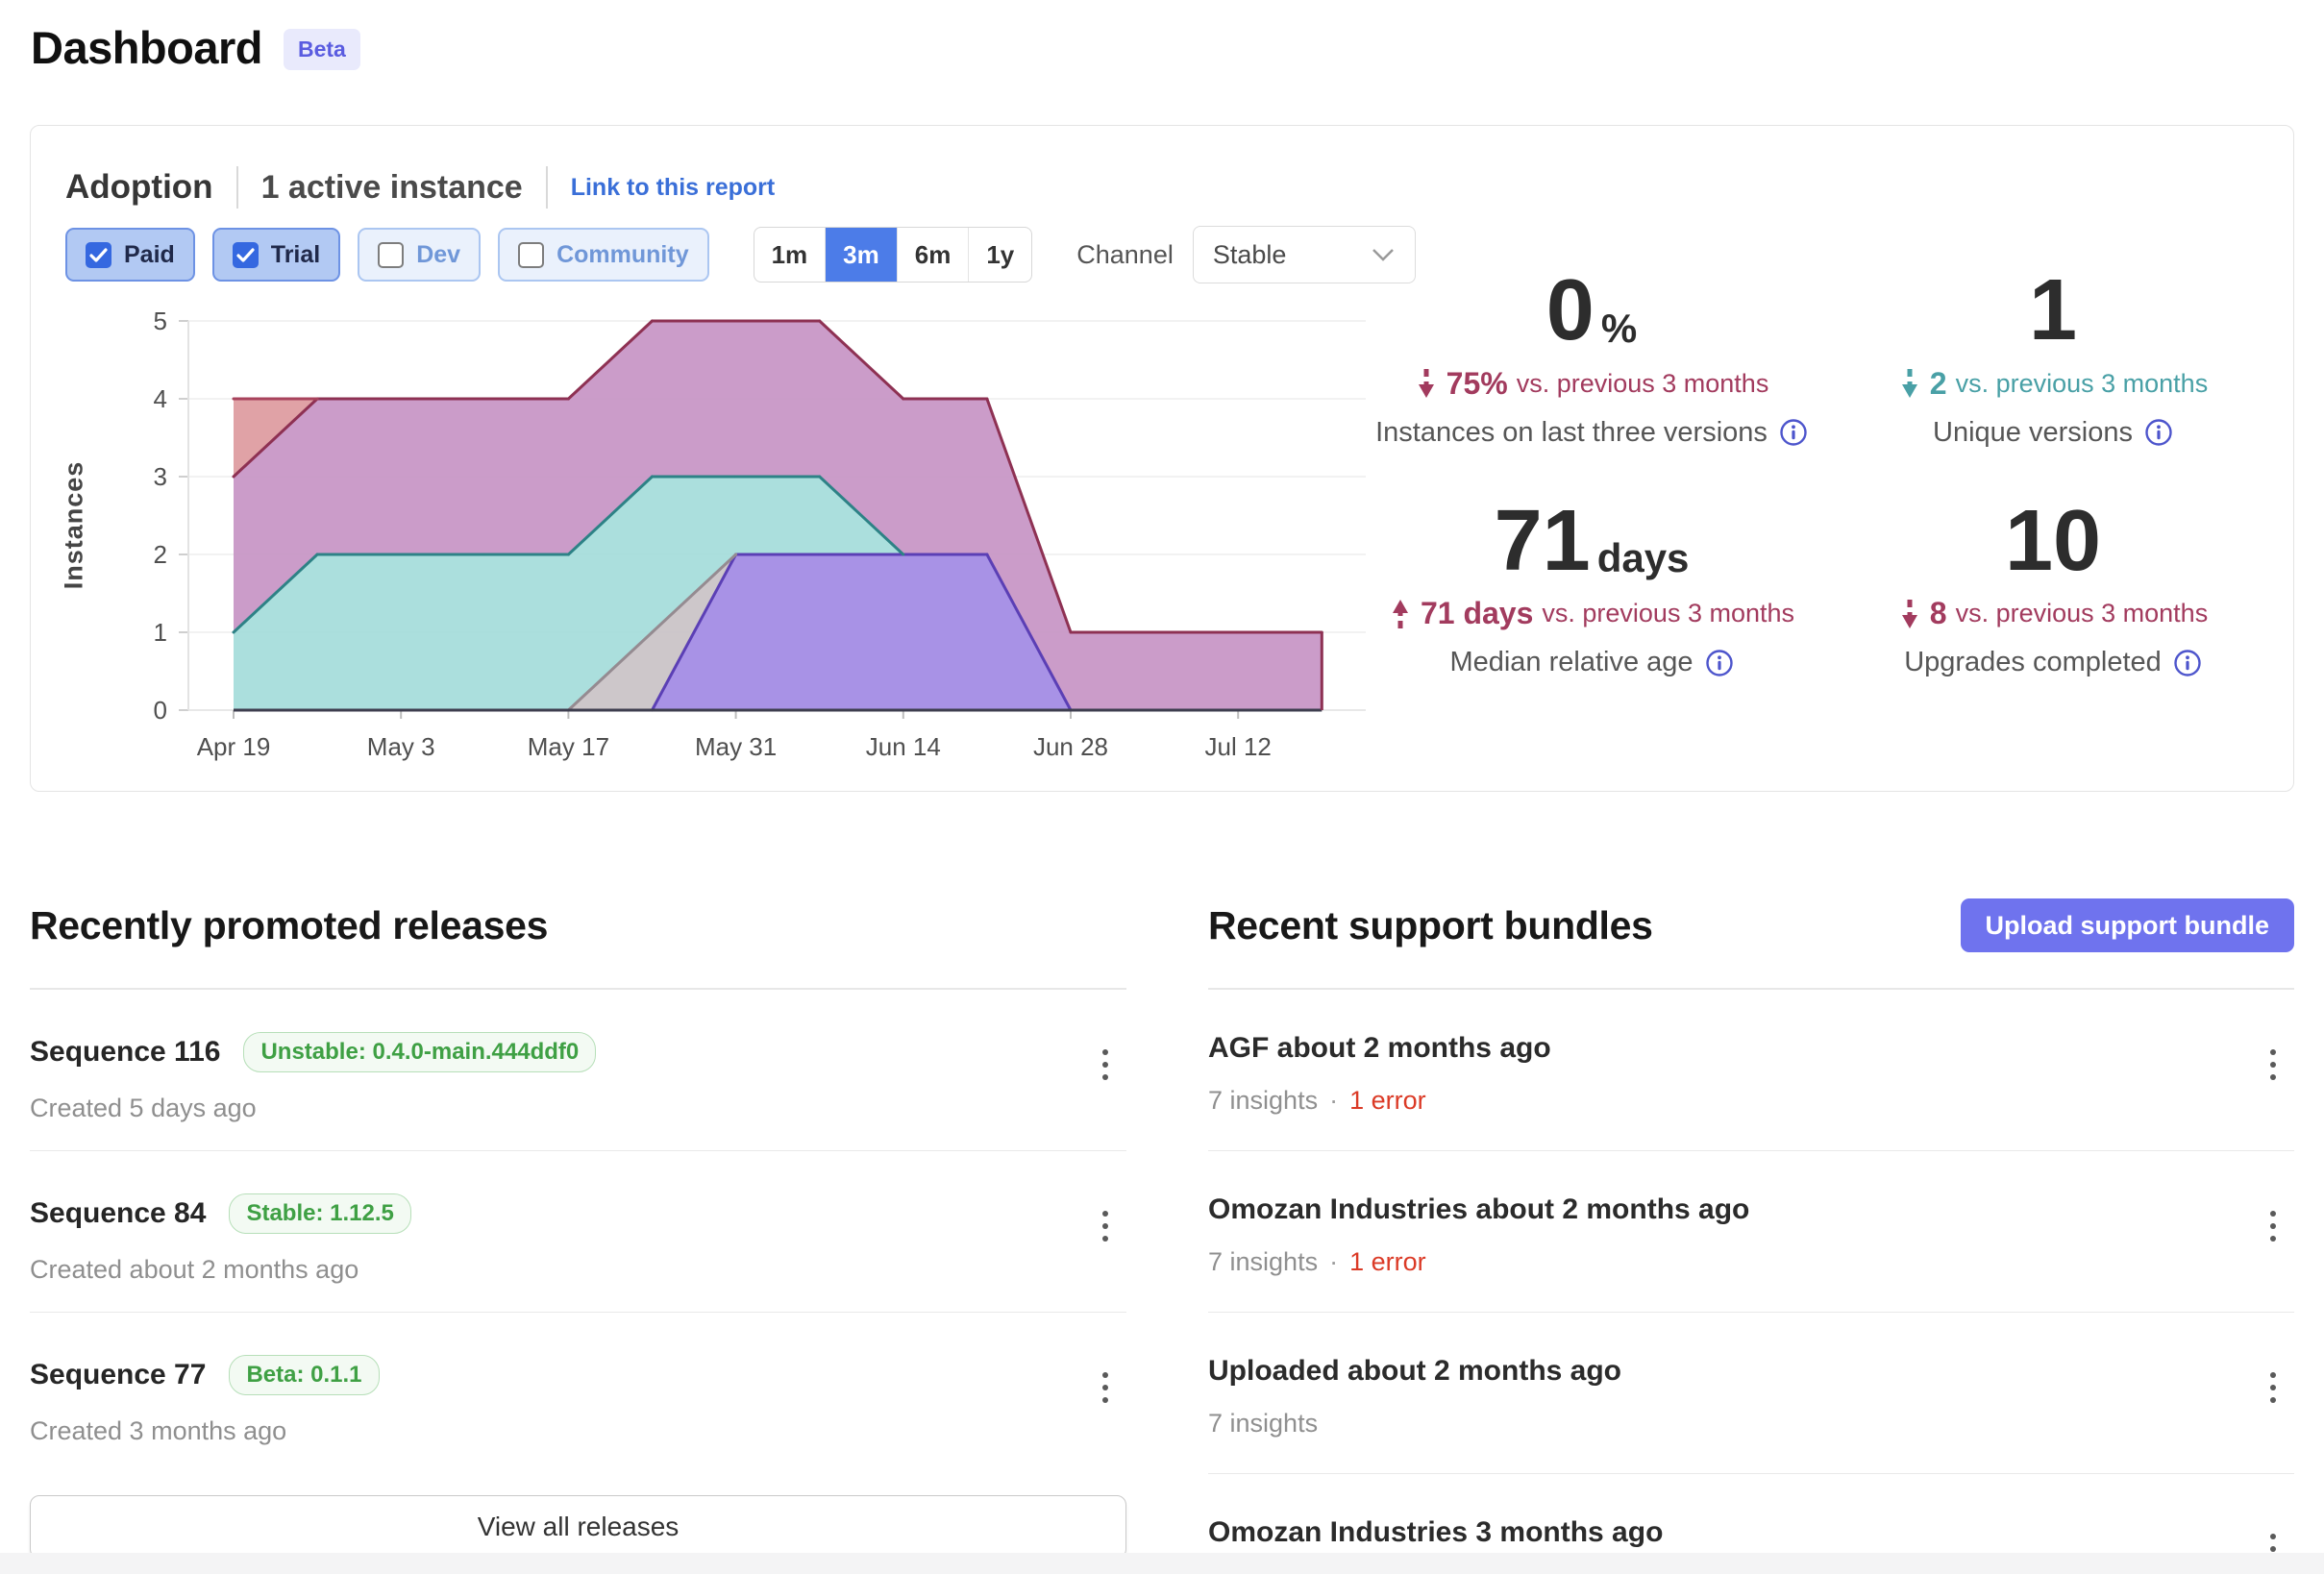 Image resolution: width=2324 pixels, height=1574 pixels. Describe the element at coordinates (903, 746) in the screenshot. I see `x-tick-label: Jun 14` at that location.